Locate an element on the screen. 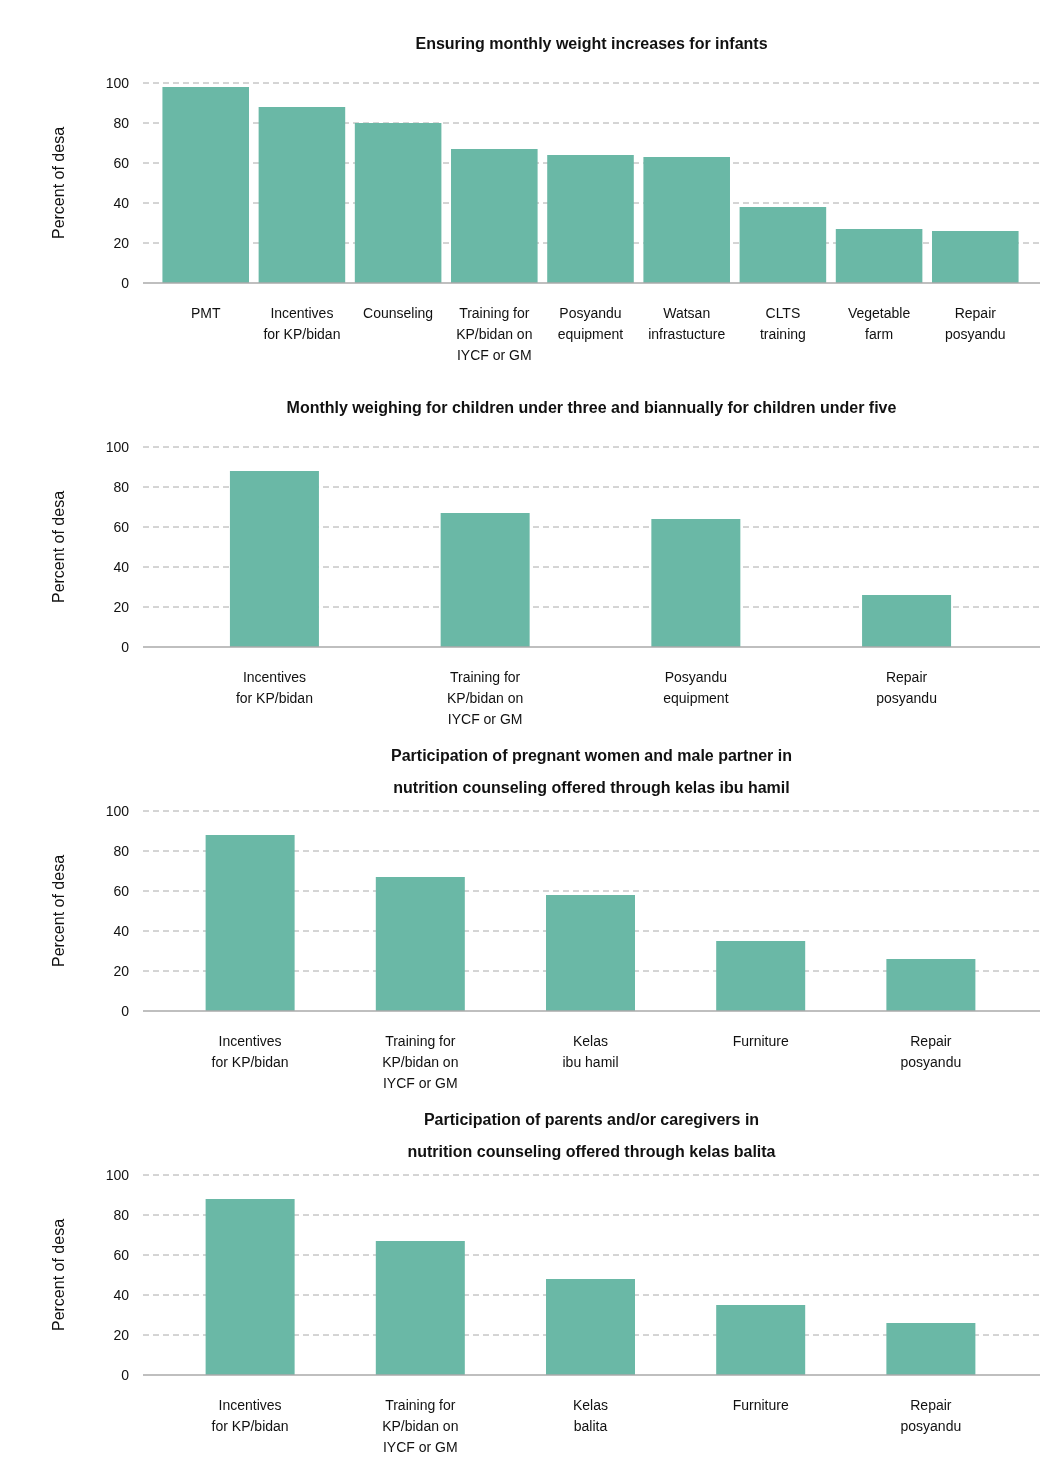 This screenshot has width=1040, height=1479. x-tick-label: Watsan infrastucture is located at coordinates (687, 323).